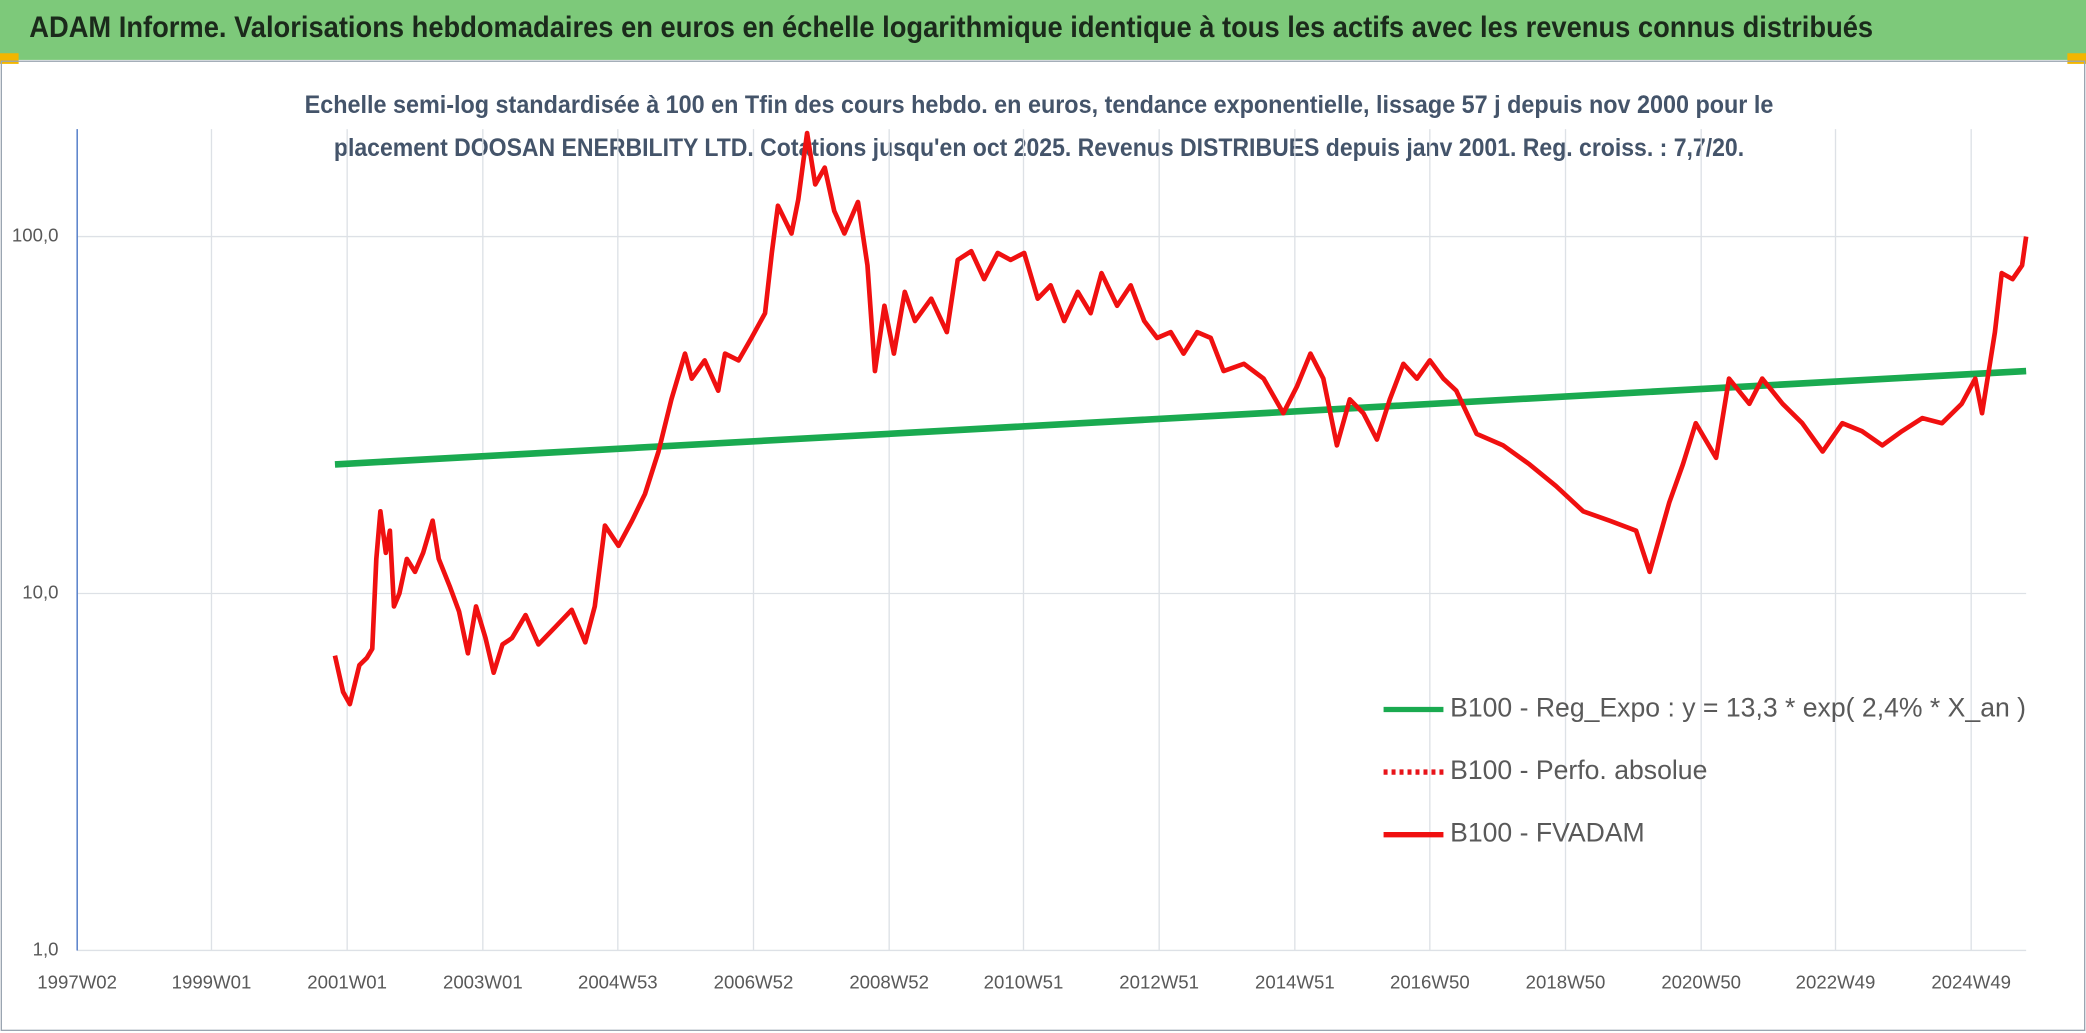 The height and width of the screenshot is (1033, 2086). Describe the element at coordinates (1430, 982) in the screenshot. I see `x-tick-label: 2016W50` at that location.